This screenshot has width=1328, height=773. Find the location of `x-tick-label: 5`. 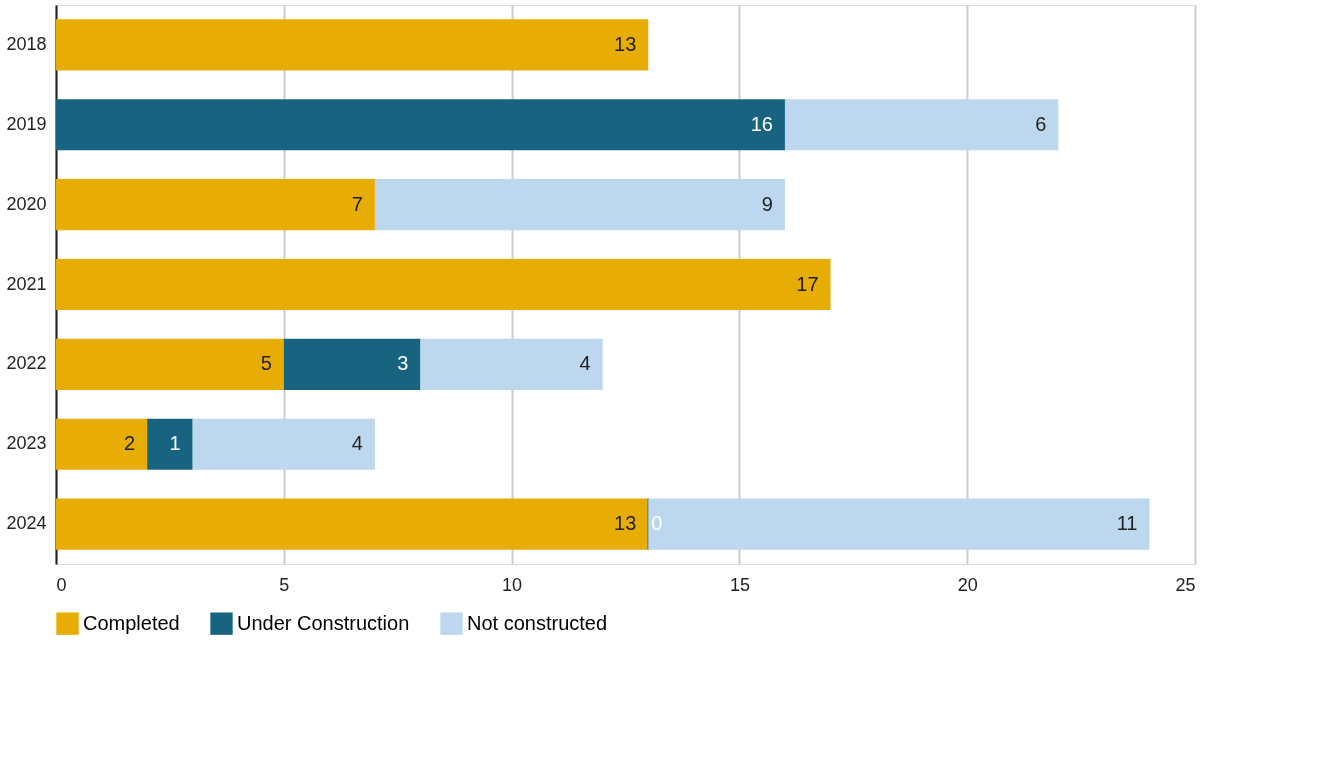

x-tick-label: 5 is located at coordinates (284, 584).